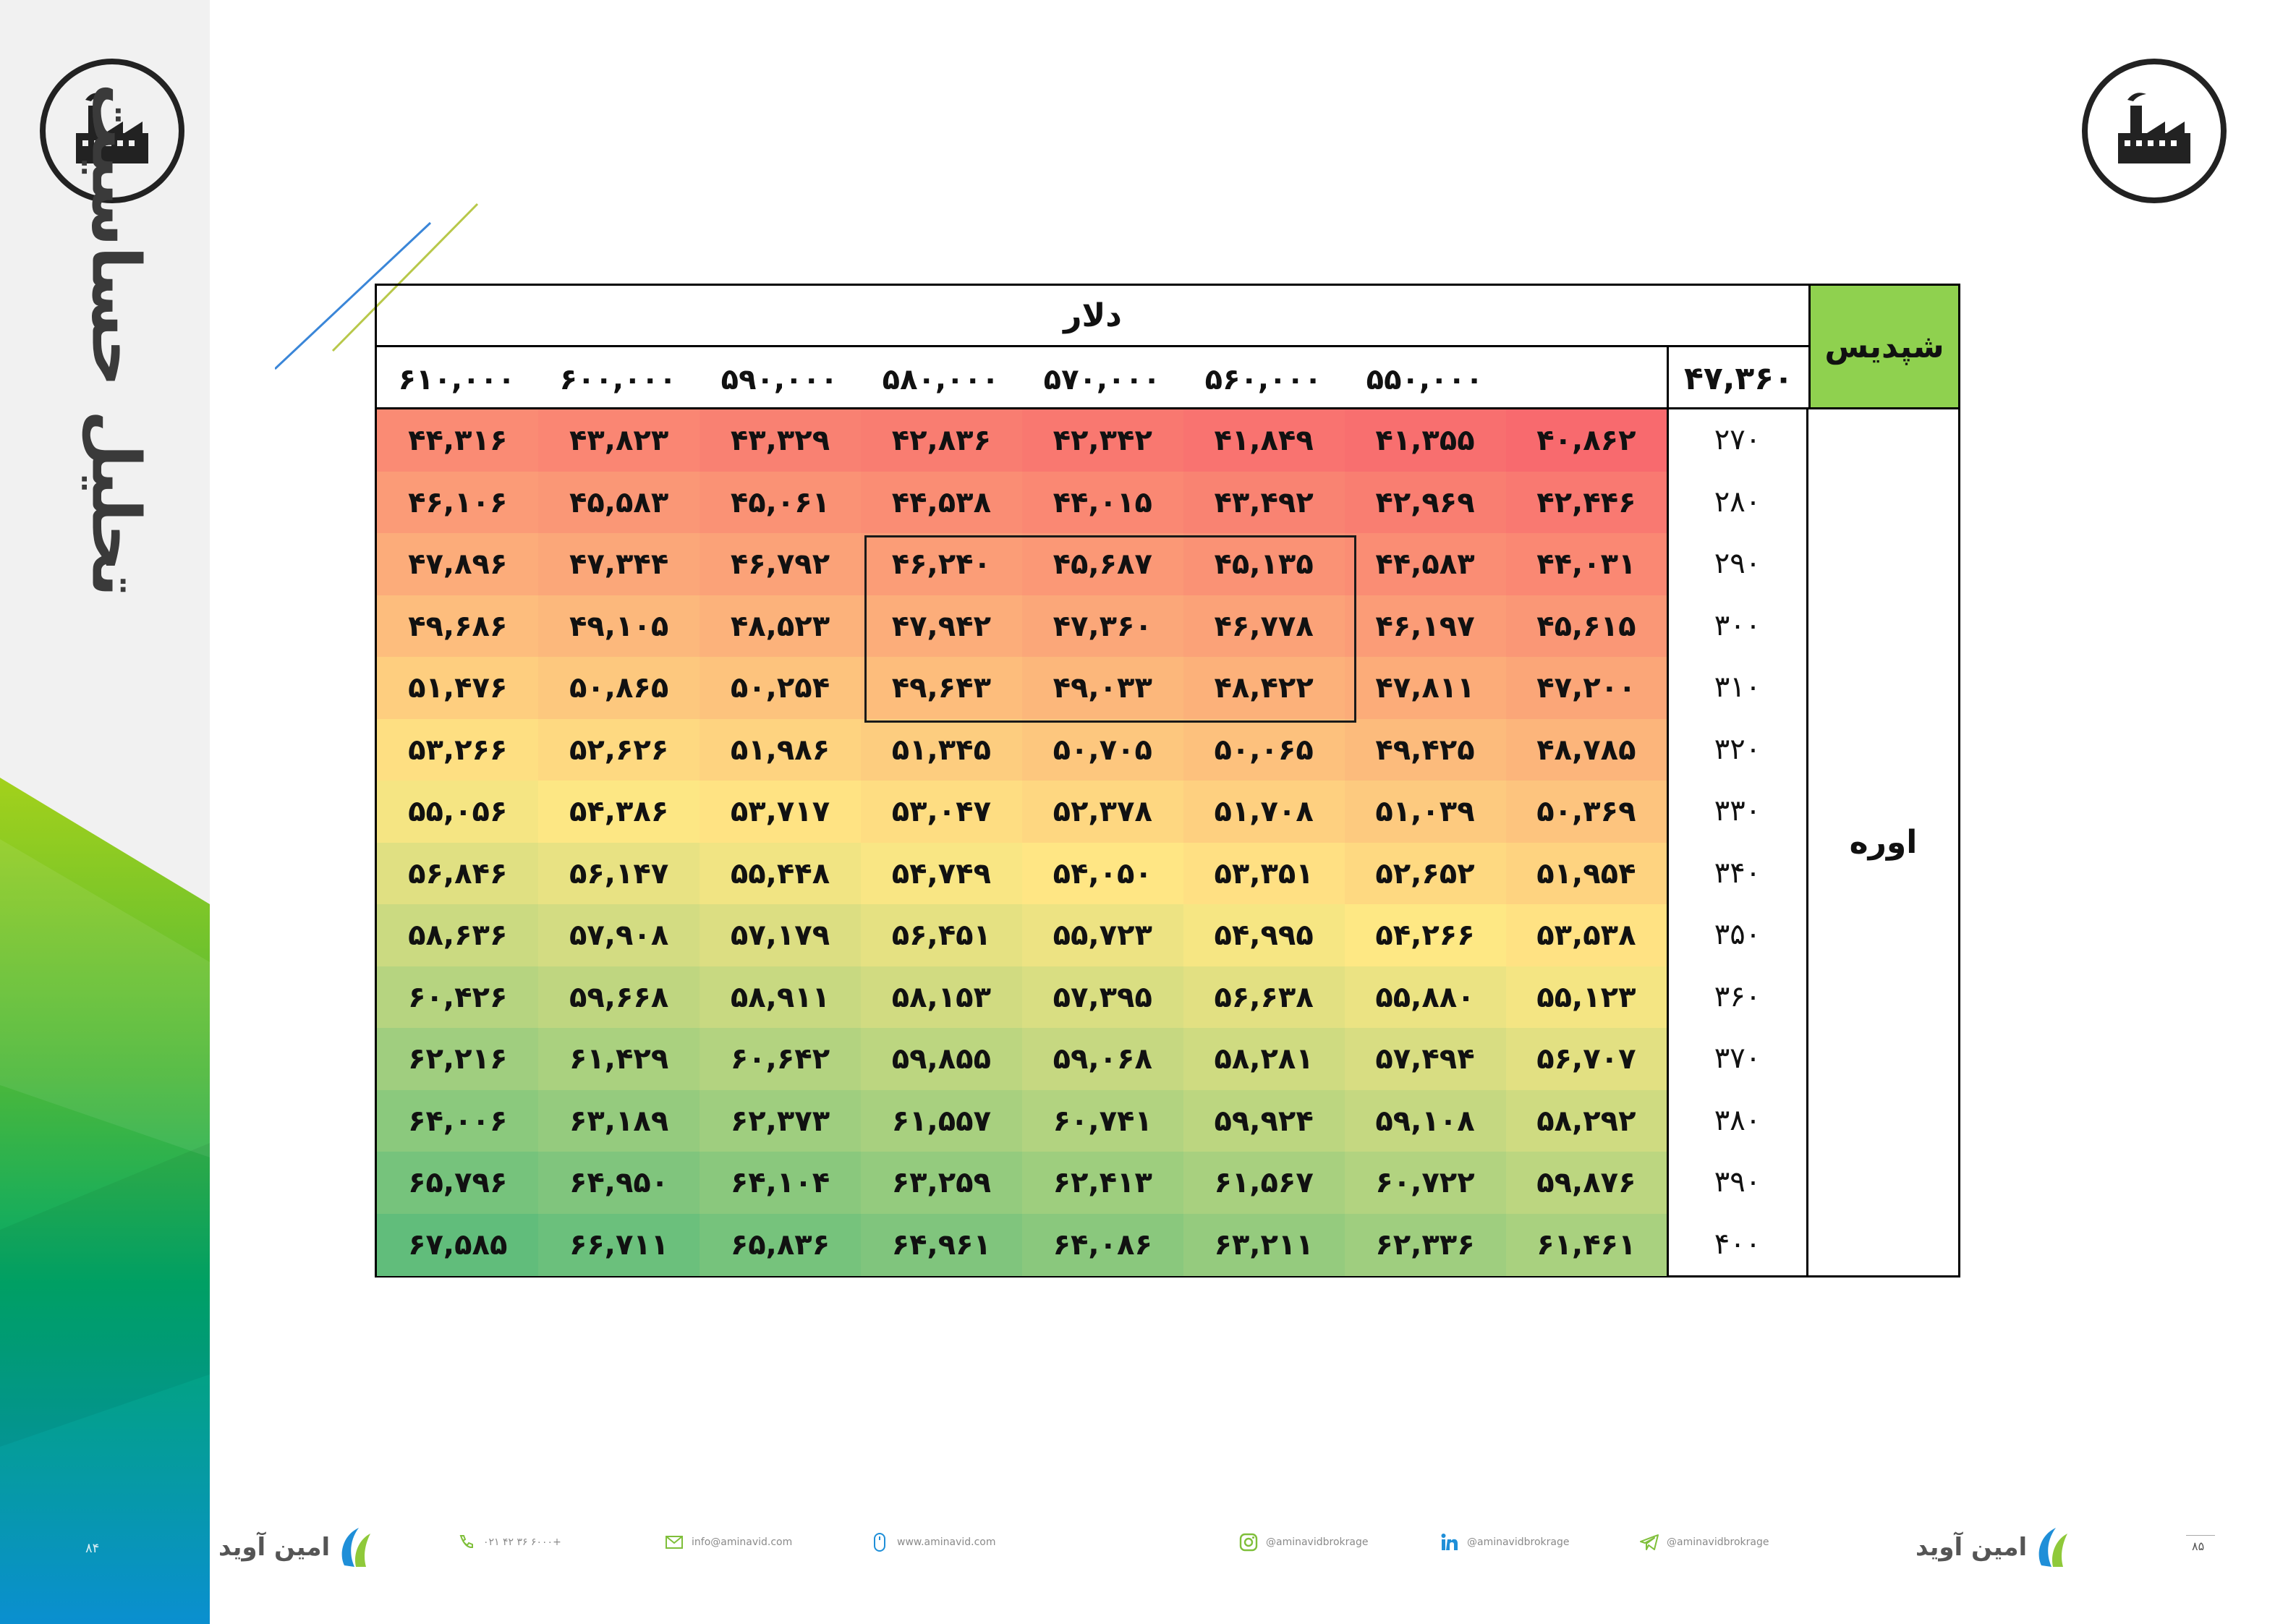  What do you see at coordinates (1737, 687) in the screenshot?
I see `row-label: ۳۱۰` at bounding box center [1737, 687].